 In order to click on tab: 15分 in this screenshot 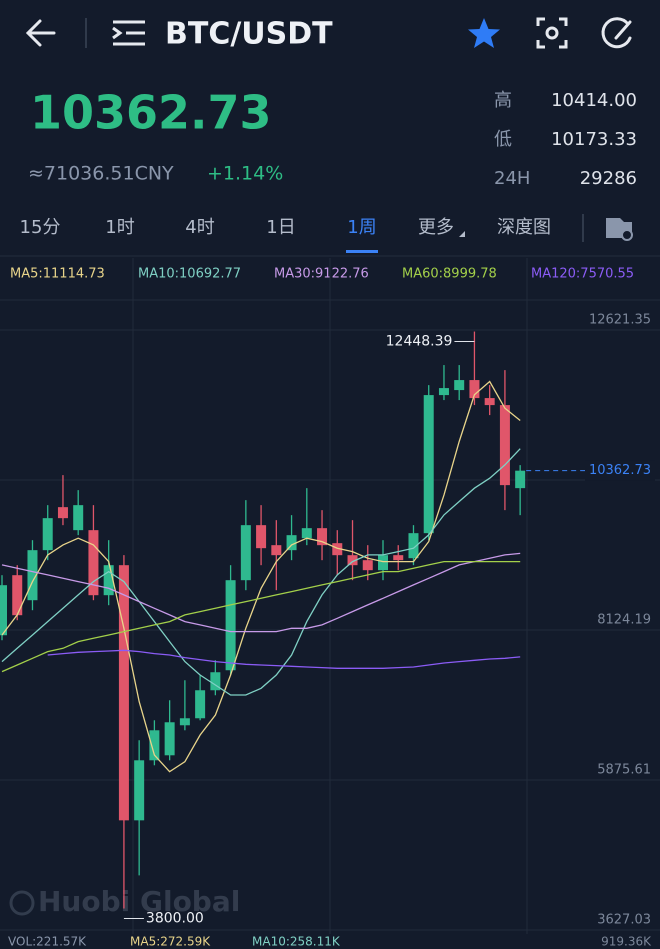, I will do `click(40, 227)`.